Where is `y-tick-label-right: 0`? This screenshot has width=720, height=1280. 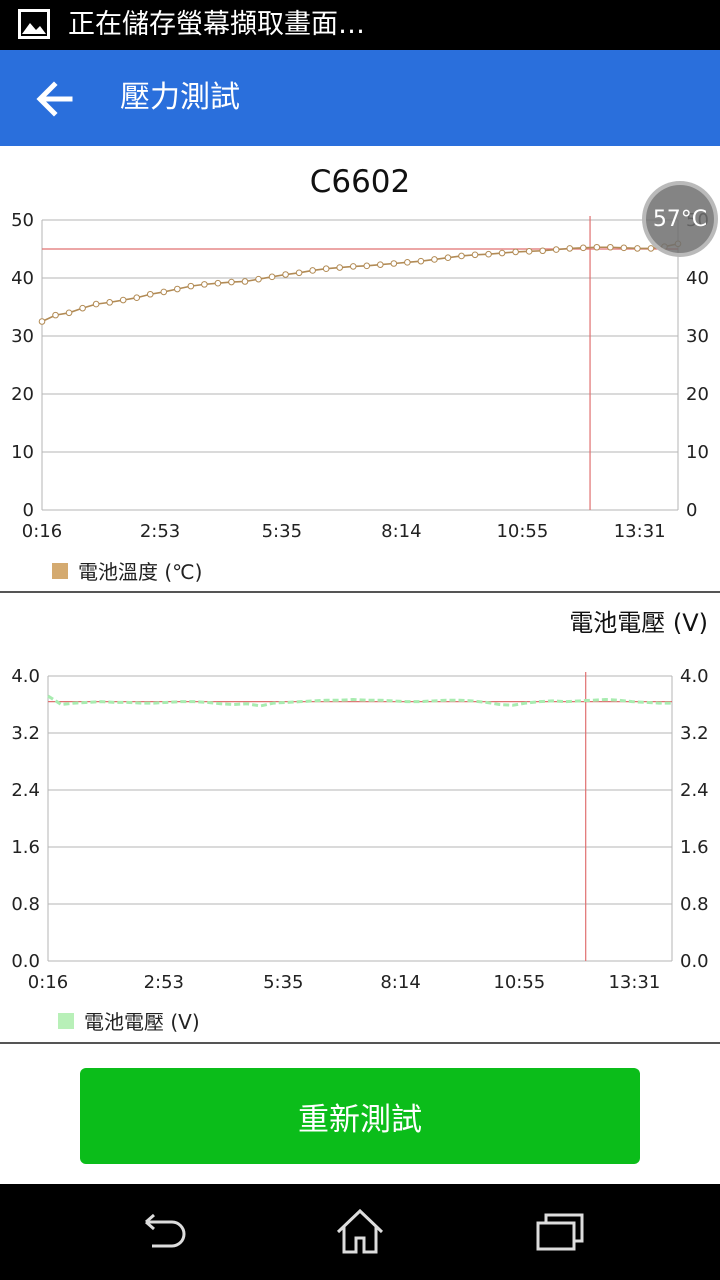
y-tick-label-right: 0 is located at coordinates (691, 510).